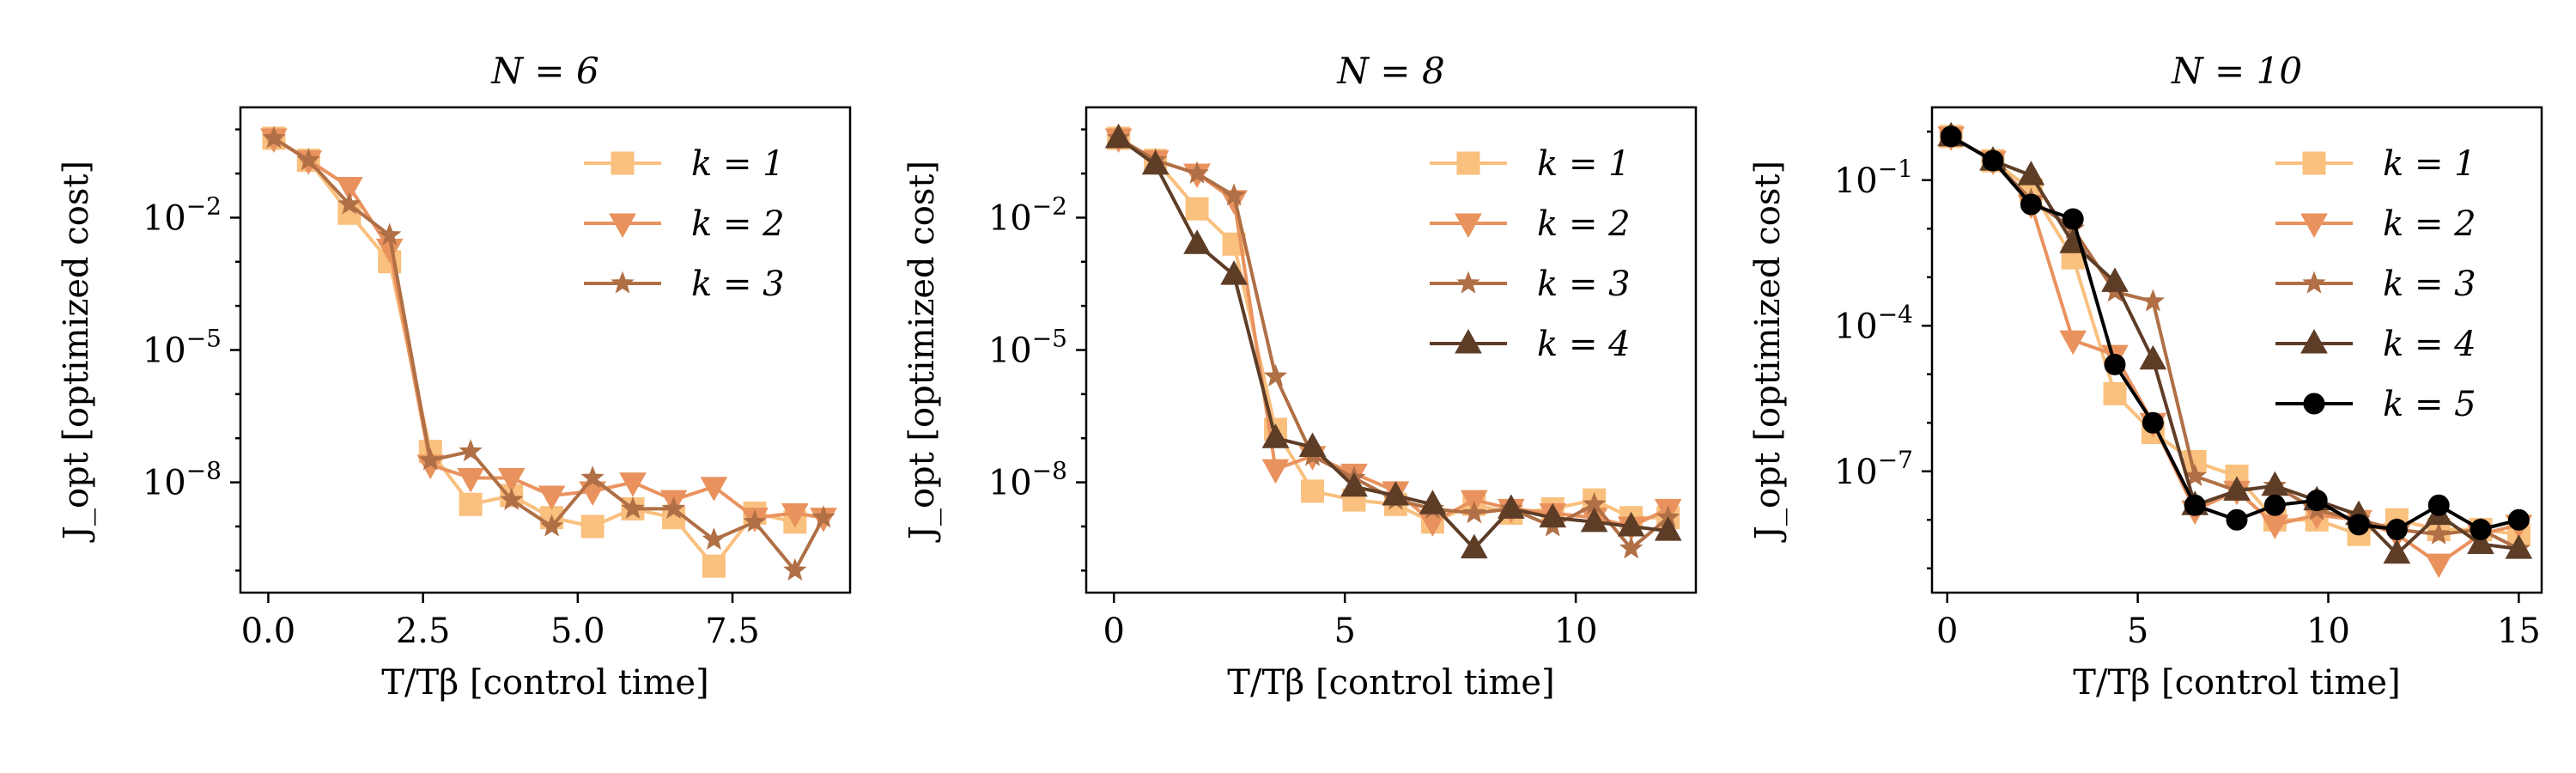  I want to click on x-tick-label: 7.5, so click(733, 631).